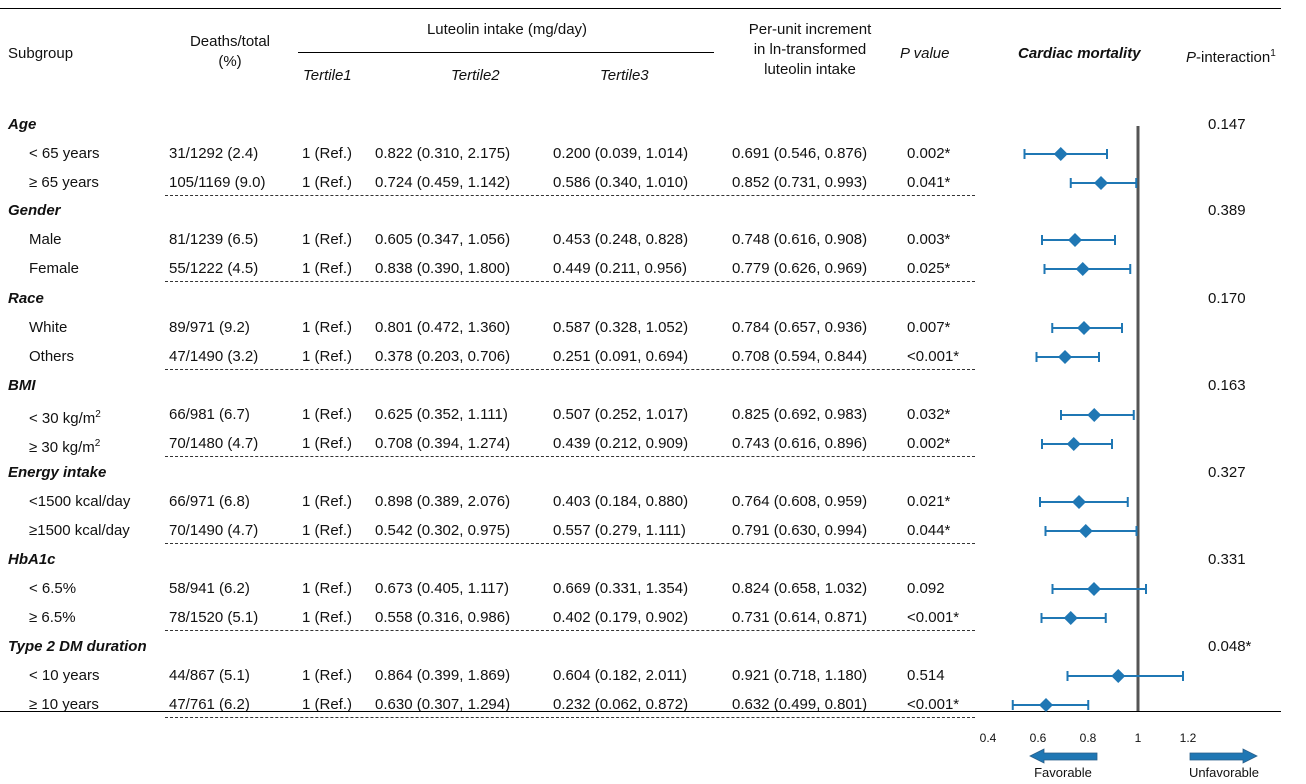 This screenshot has height=784, width=1306. I want to click on per-unit-cell: 0.921 (0.718, 1.180), so click(800, 675).